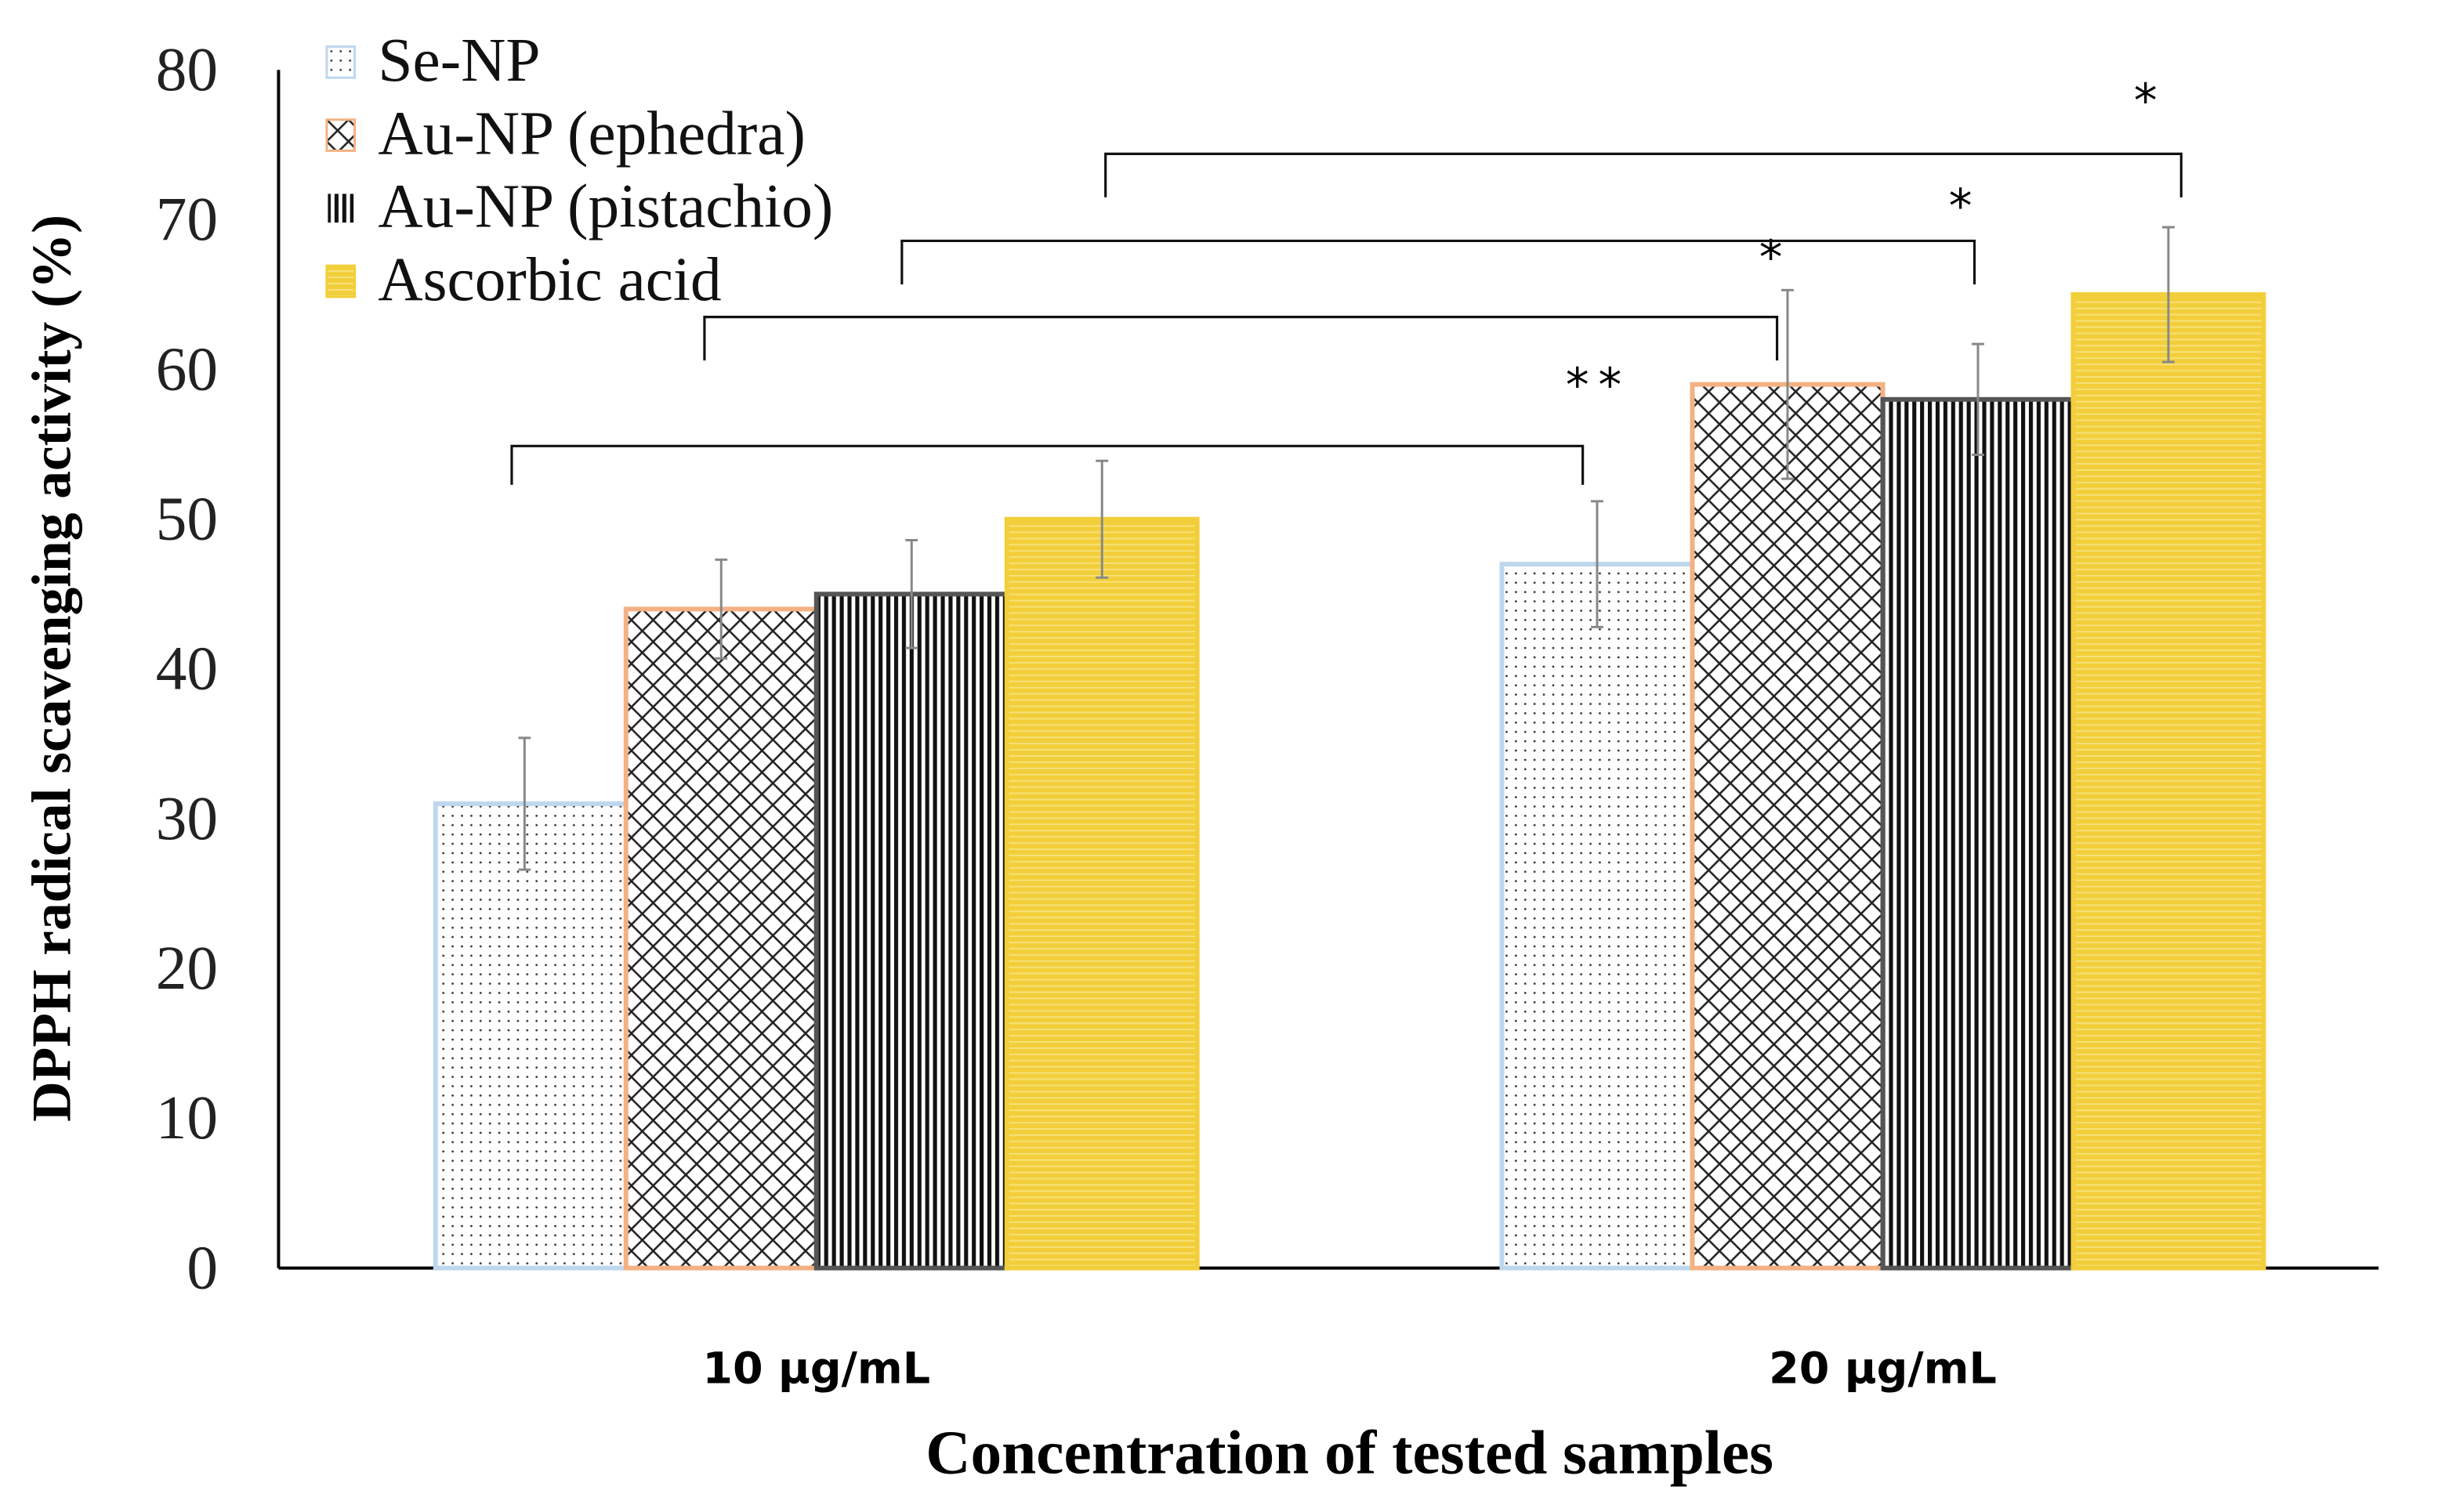 The image size is (2438, 1512). What do you see at coordinates (1598, 386) in the screenshot?
I see `significance-label: **` at bounding box center [1598, 386].